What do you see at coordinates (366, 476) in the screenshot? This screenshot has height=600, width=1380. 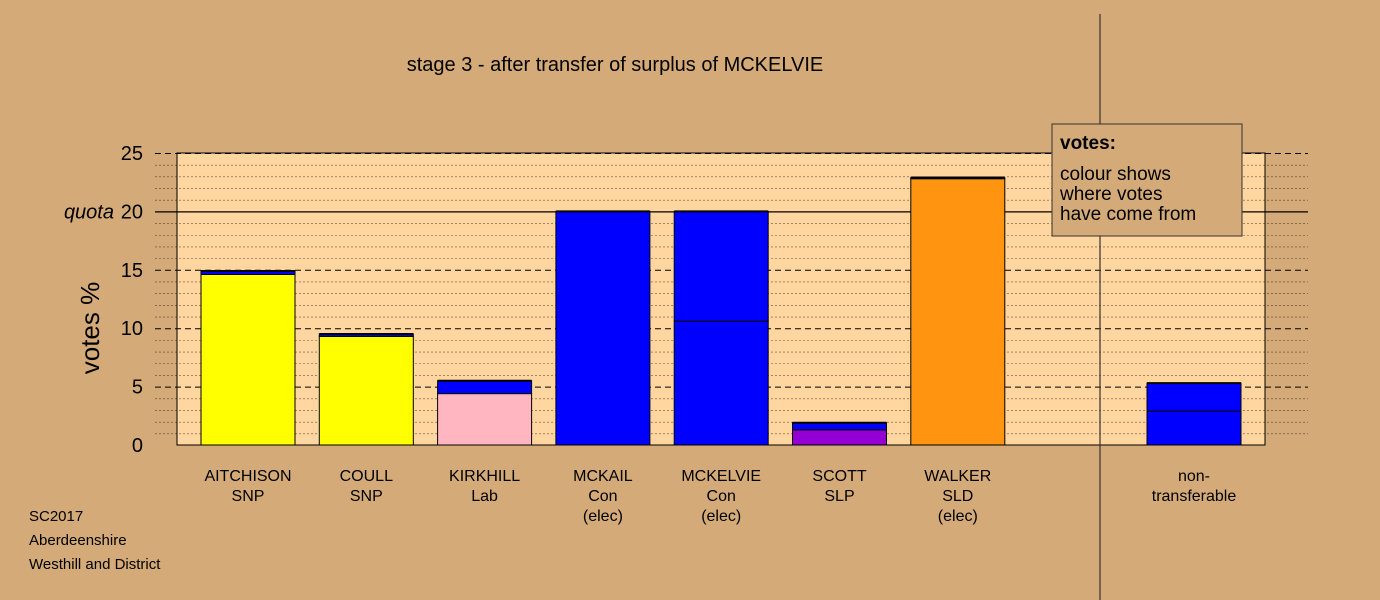 I see `category-label: COULL` at bounding box center [366, 476].